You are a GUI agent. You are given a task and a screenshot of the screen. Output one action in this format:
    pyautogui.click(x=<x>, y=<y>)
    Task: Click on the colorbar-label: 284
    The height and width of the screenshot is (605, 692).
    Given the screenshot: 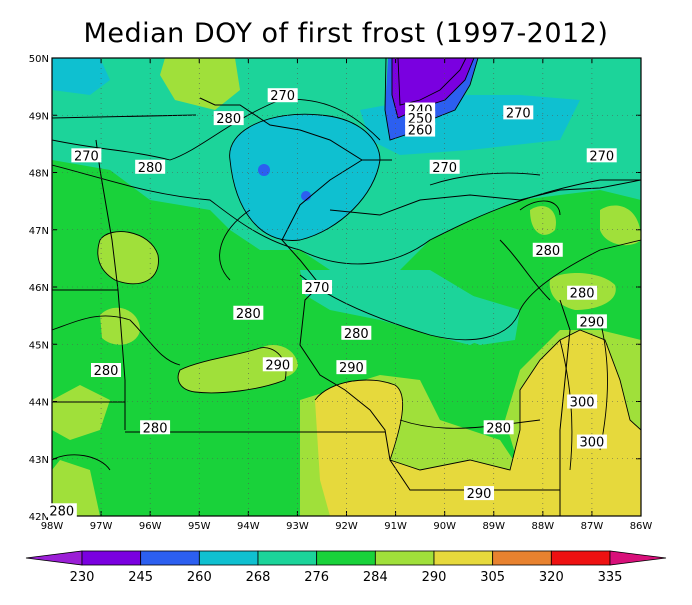 What is the action you would take?
    pyautogui.click(x=375, y=577)
    